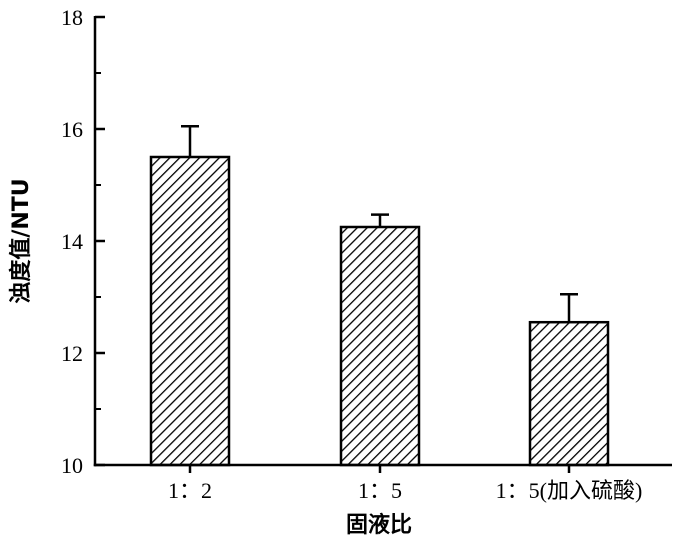 Image resolution: width=700 pixels, height=544 pixels. What do you see at coordinates (72, 129) in the screenshot?
I see `y-tick-label: 16` at bounding box center [72, 129].